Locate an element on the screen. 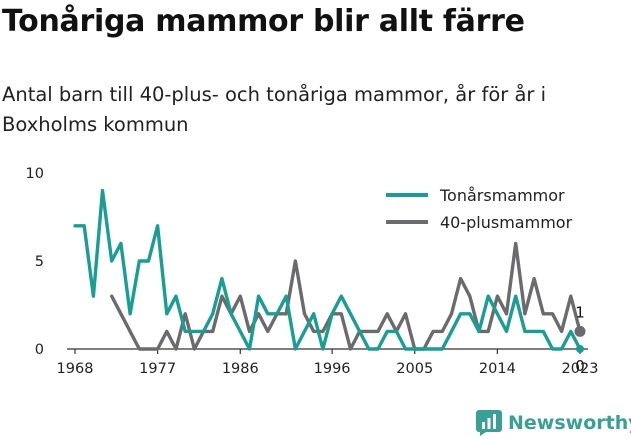  y-tick-label: 10 is located at coordinates (35, 174).